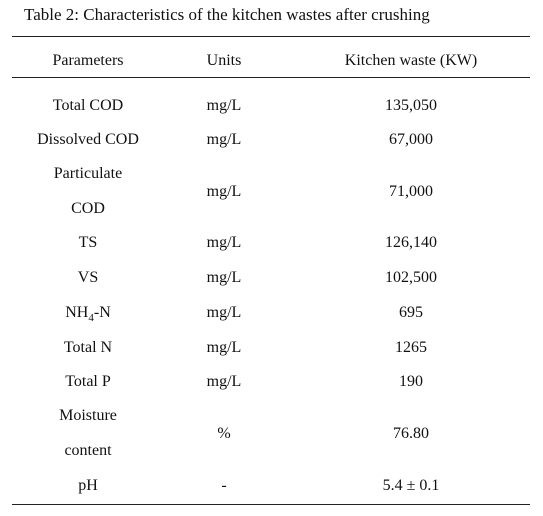 The image size is (543, 516). What do you see at coordinates (88, 450) in the screenshot?
I see `parameter-cell-line2: content` at bounding box center [88, 450].